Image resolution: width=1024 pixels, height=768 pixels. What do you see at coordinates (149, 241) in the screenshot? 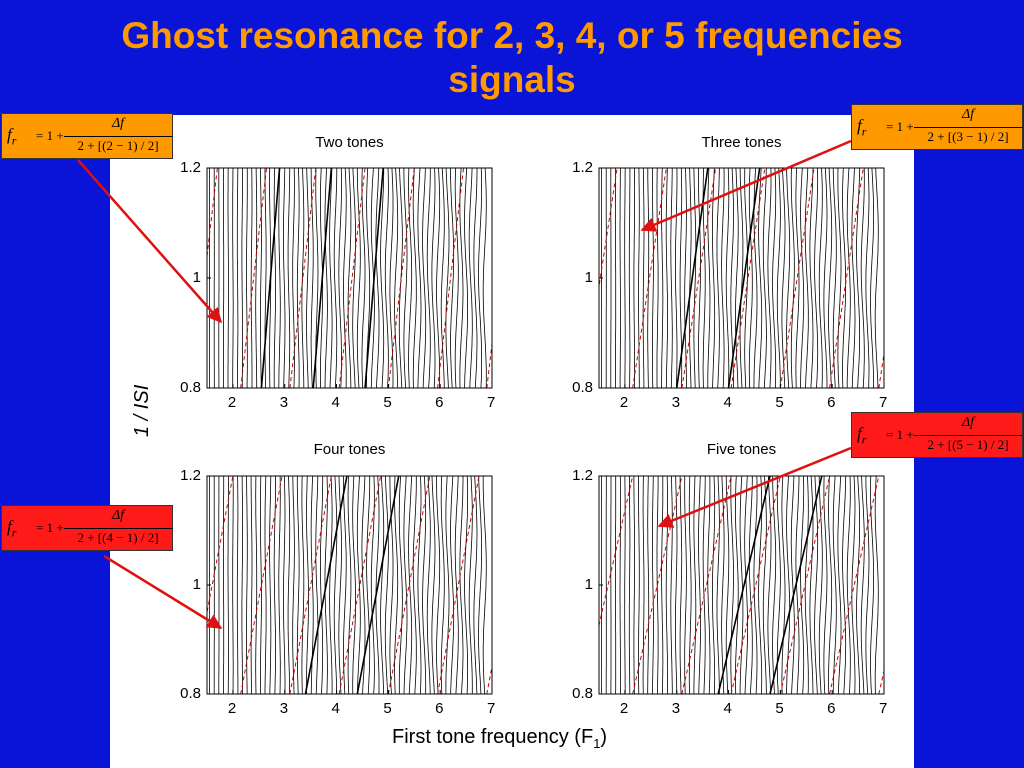
I see `callout-arrow-two-tones` at bounding box center [149, 241].